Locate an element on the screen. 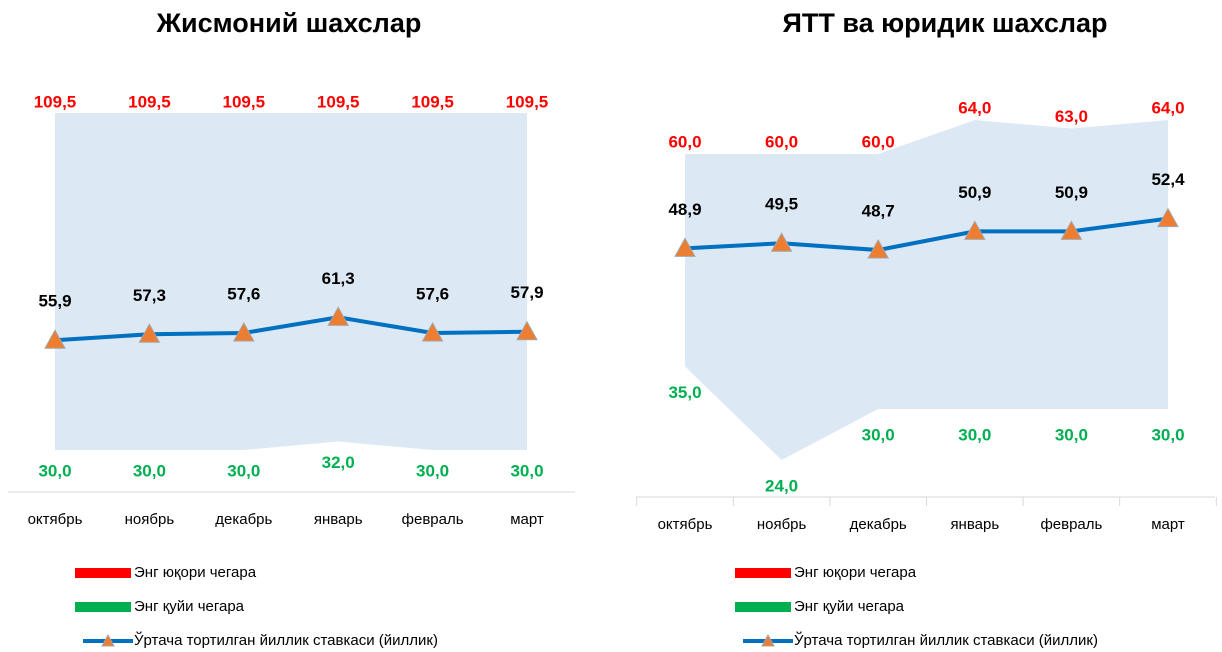  min-label: 32,0 is located at coordinates (338, 462).